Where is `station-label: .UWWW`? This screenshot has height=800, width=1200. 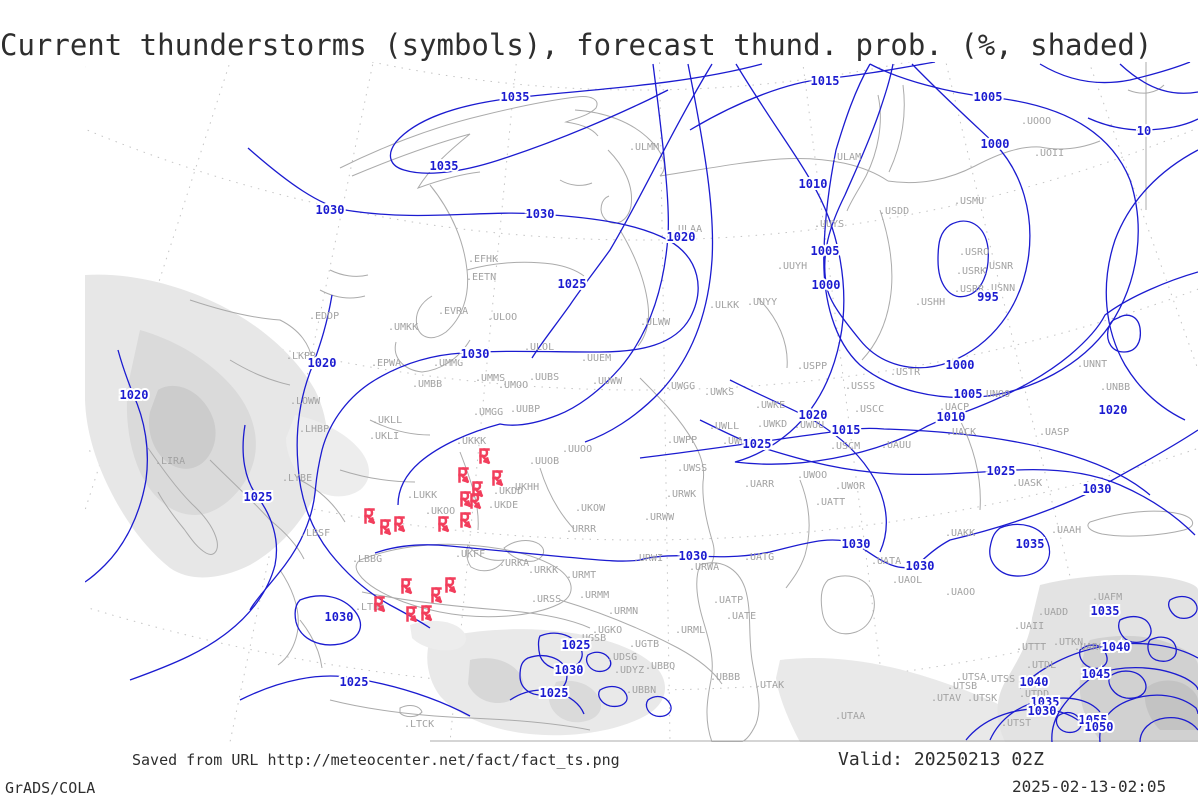
station-label: .UWWW is located at coordinates (737, 441).